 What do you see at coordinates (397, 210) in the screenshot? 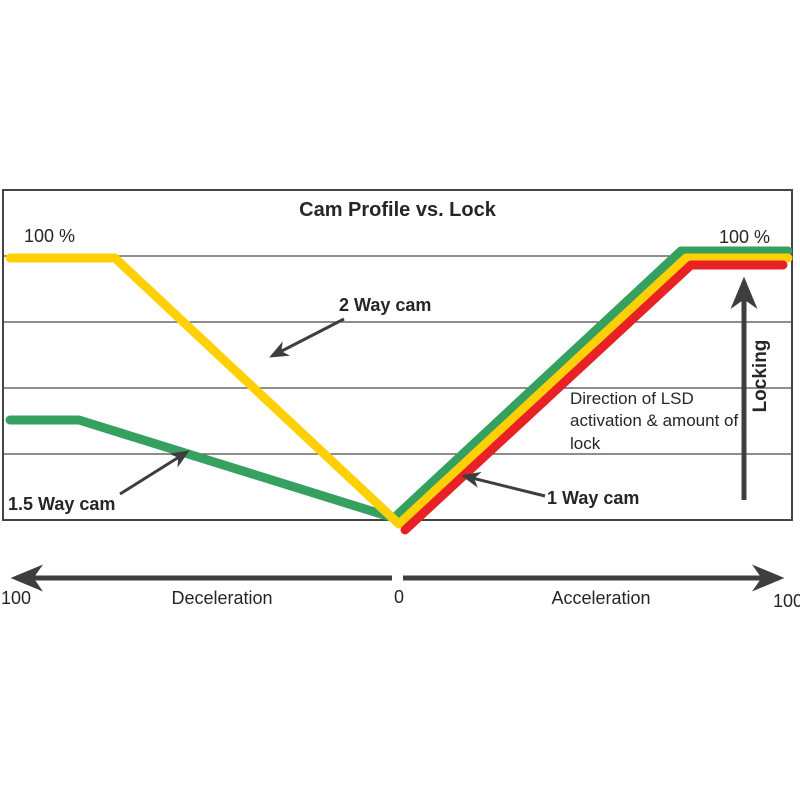
I see `chart-title: Cam Profile vs. Lock` at bounding box center [397, 210].